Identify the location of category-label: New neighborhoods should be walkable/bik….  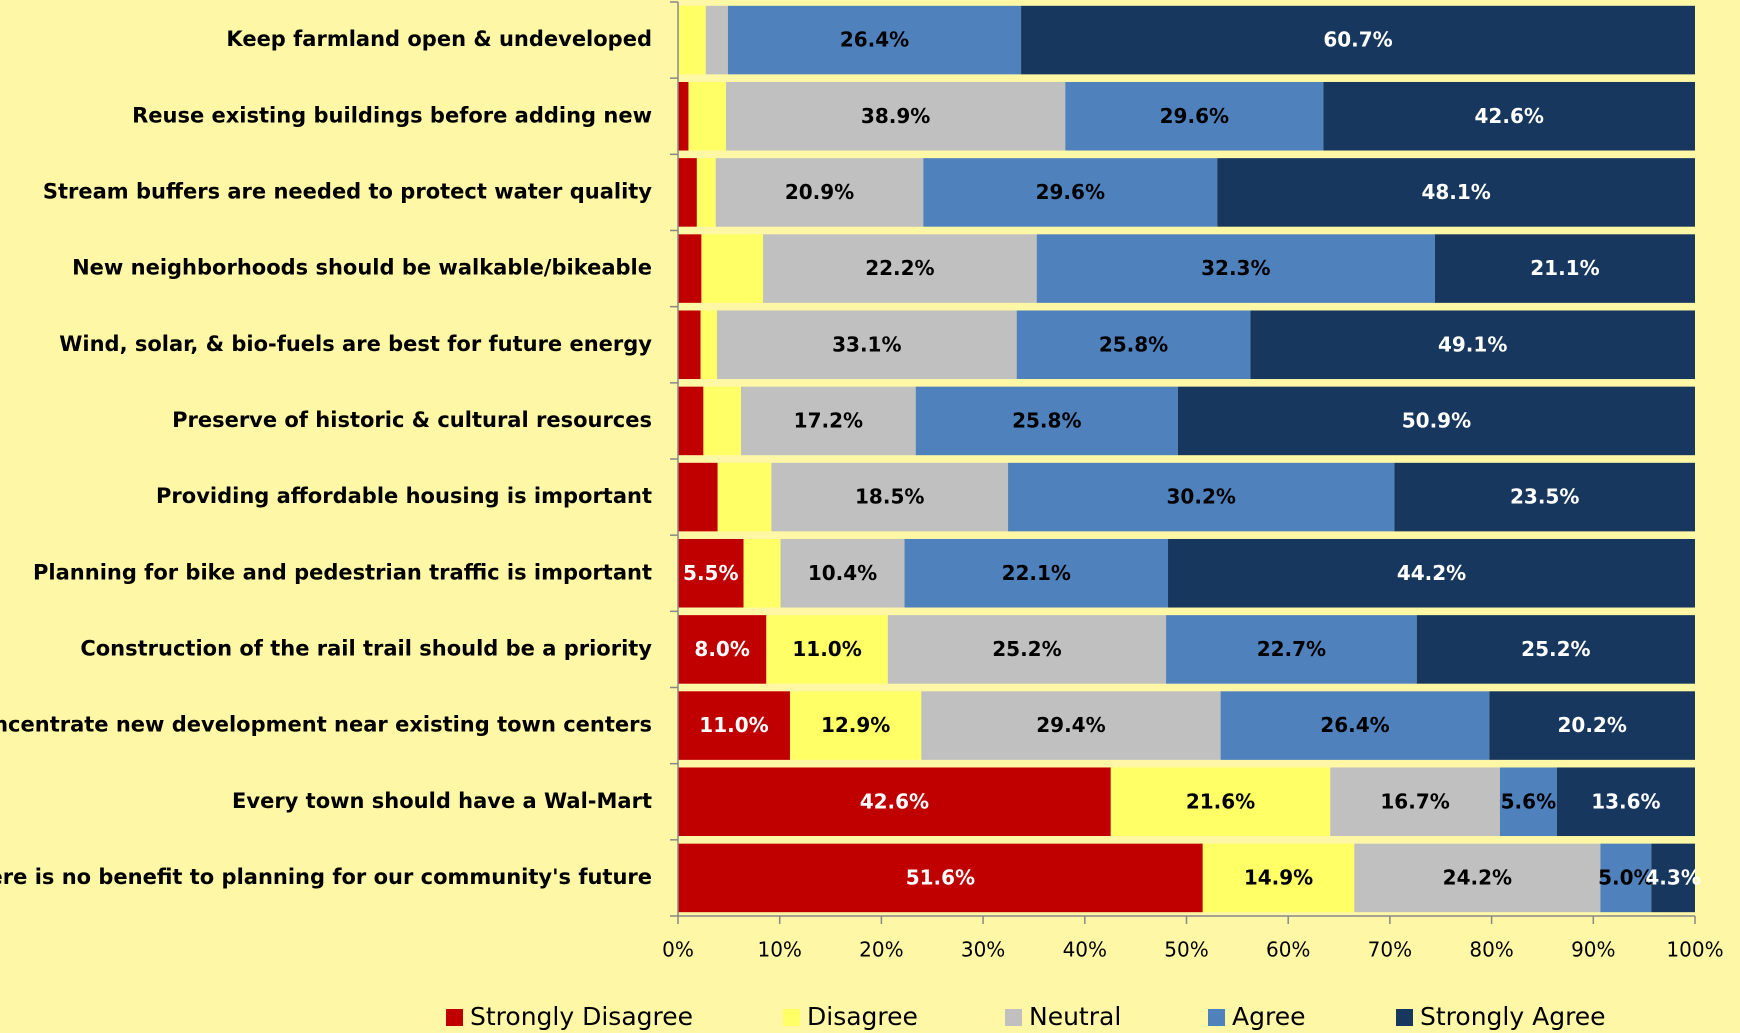
(362, 268).